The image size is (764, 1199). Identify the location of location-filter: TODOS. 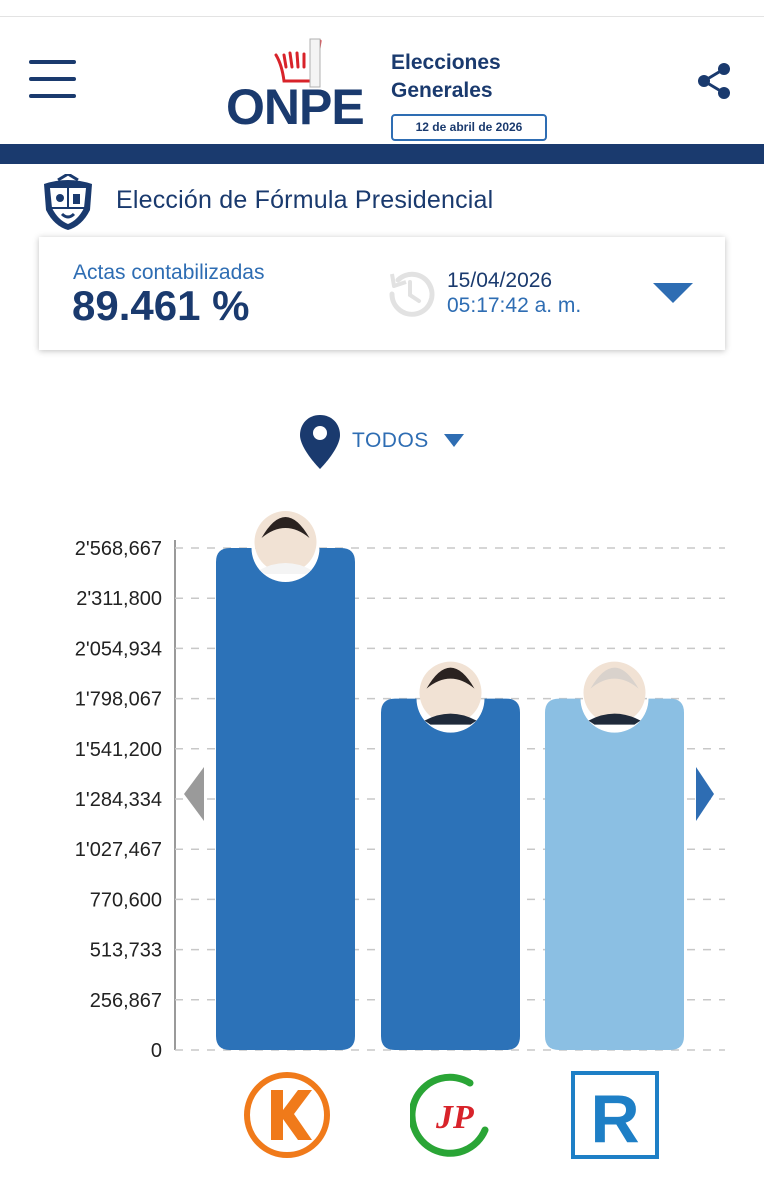
(388, 442).